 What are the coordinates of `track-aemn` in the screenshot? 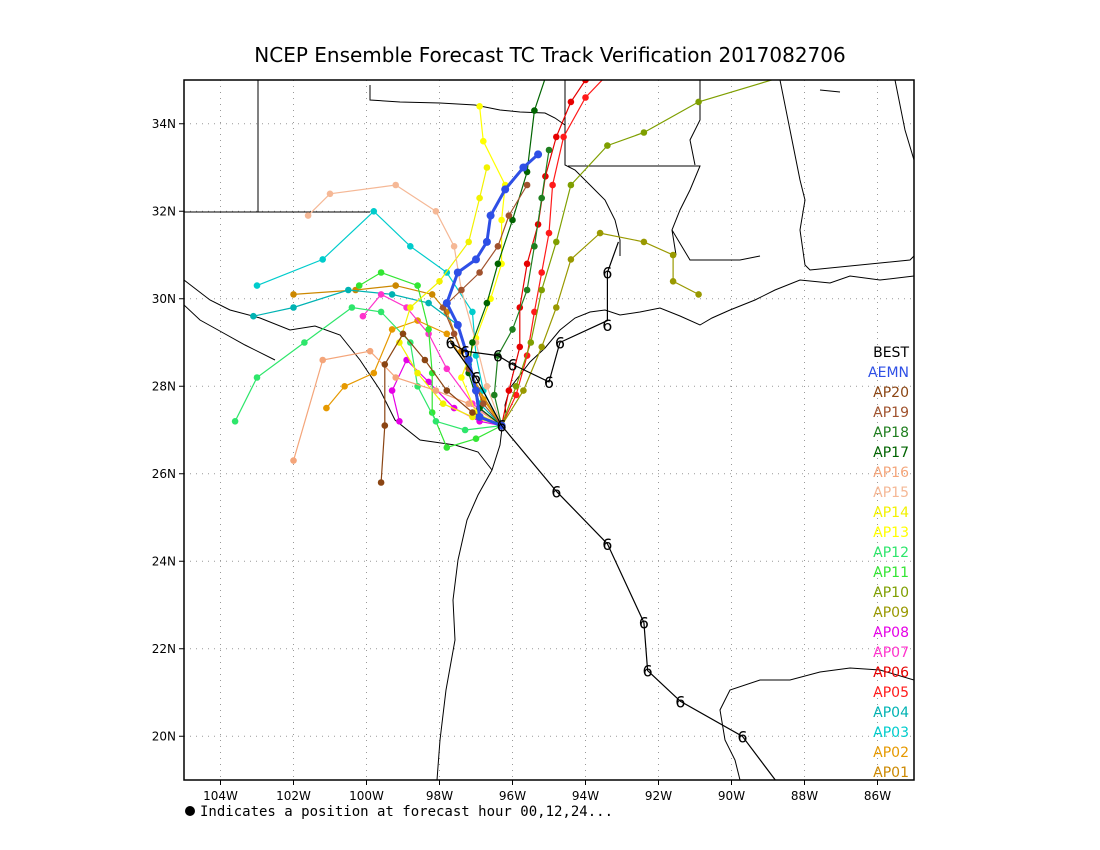 It's located at (492, 290).